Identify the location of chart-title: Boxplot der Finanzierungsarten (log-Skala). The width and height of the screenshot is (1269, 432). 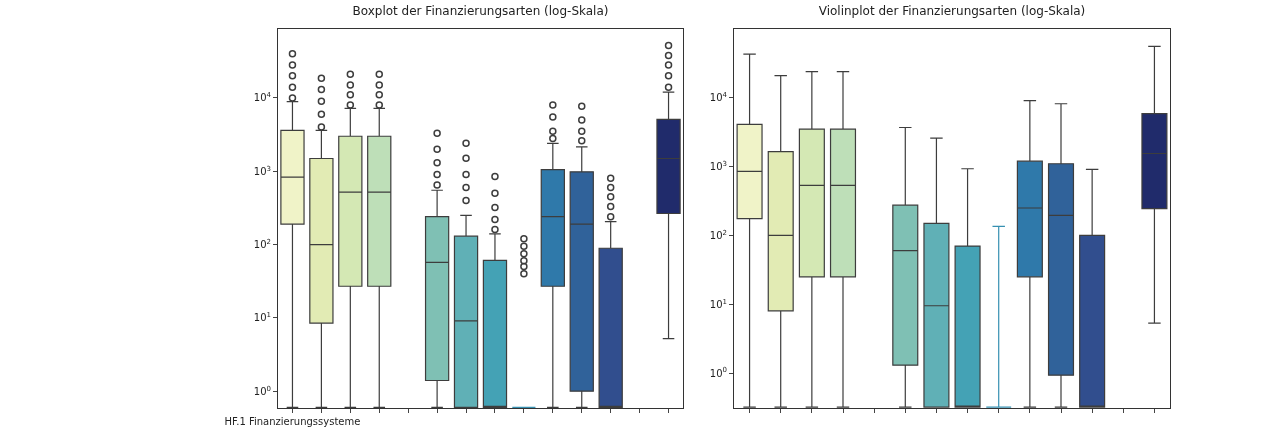
(480, 10).